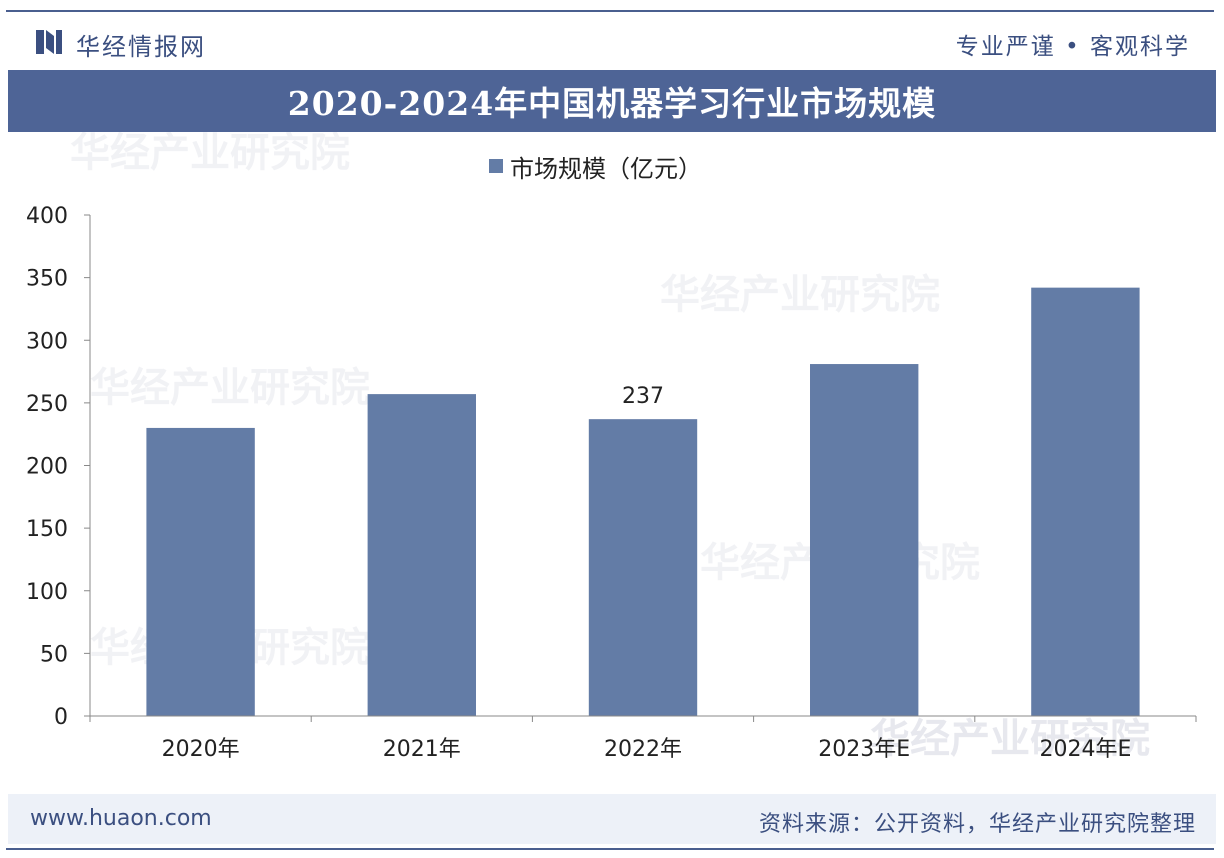  Describe the element at coordinates (643, 396) in the screenshot. I see `data-label: 237` at that location.